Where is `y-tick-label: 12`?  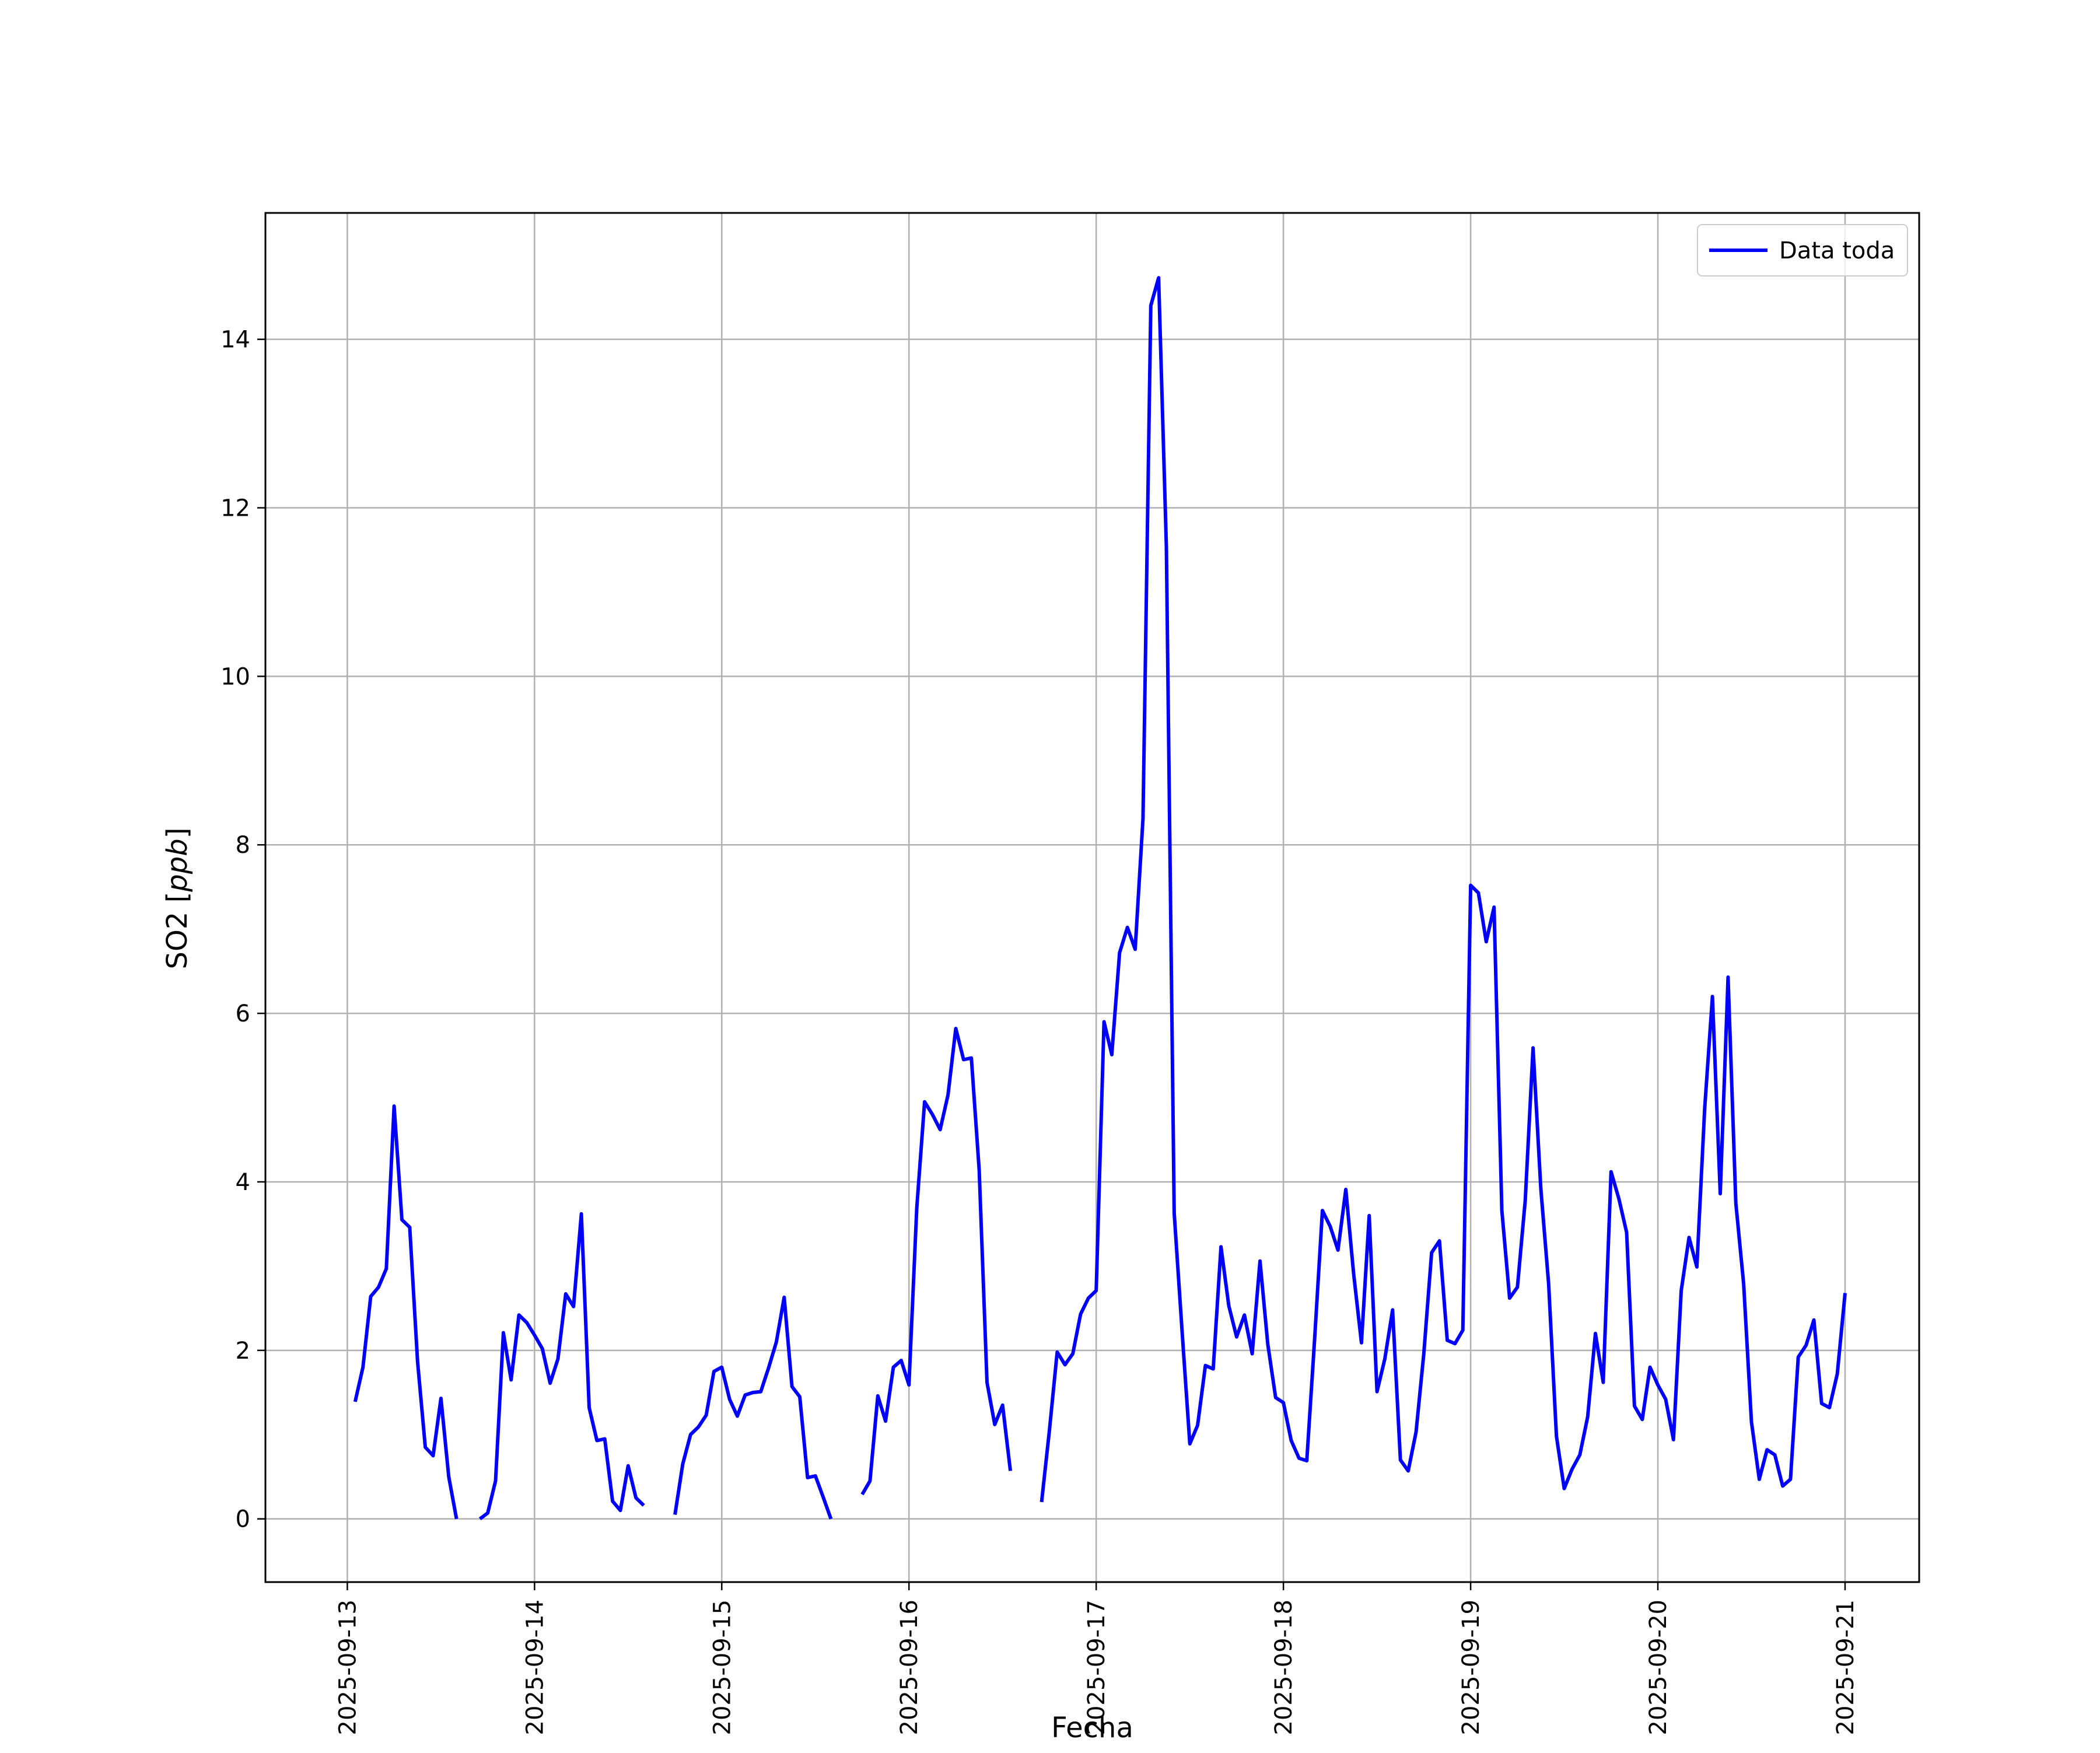 y-tick-label: 12 is located at coordinates (235, 508).